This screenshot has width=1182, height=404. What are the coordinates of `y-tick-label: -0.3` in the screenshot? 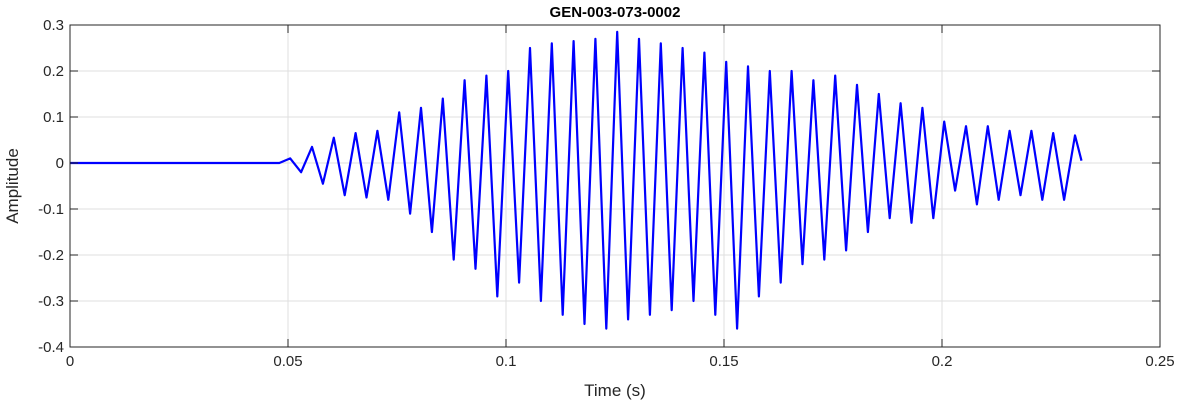 It's located at (51, 301).